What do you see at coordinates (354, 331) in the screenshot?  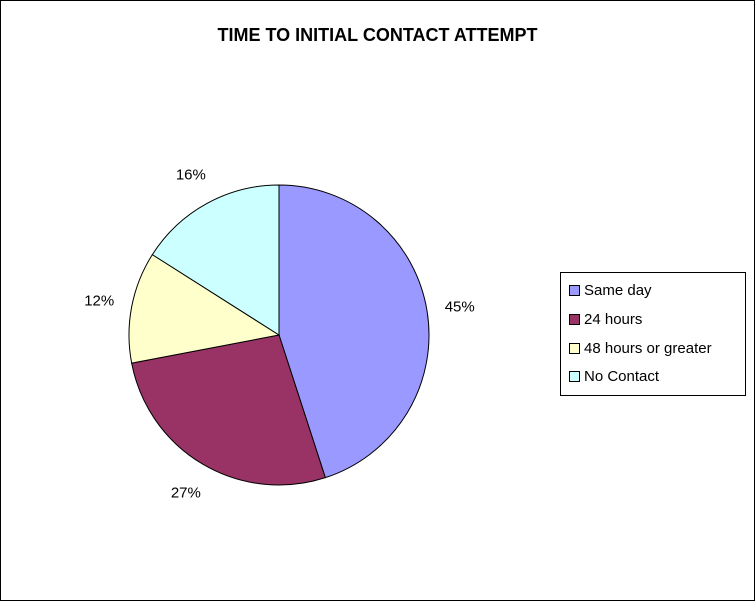 I see `pie-slice-same-day` at bounding box center [354, 331].